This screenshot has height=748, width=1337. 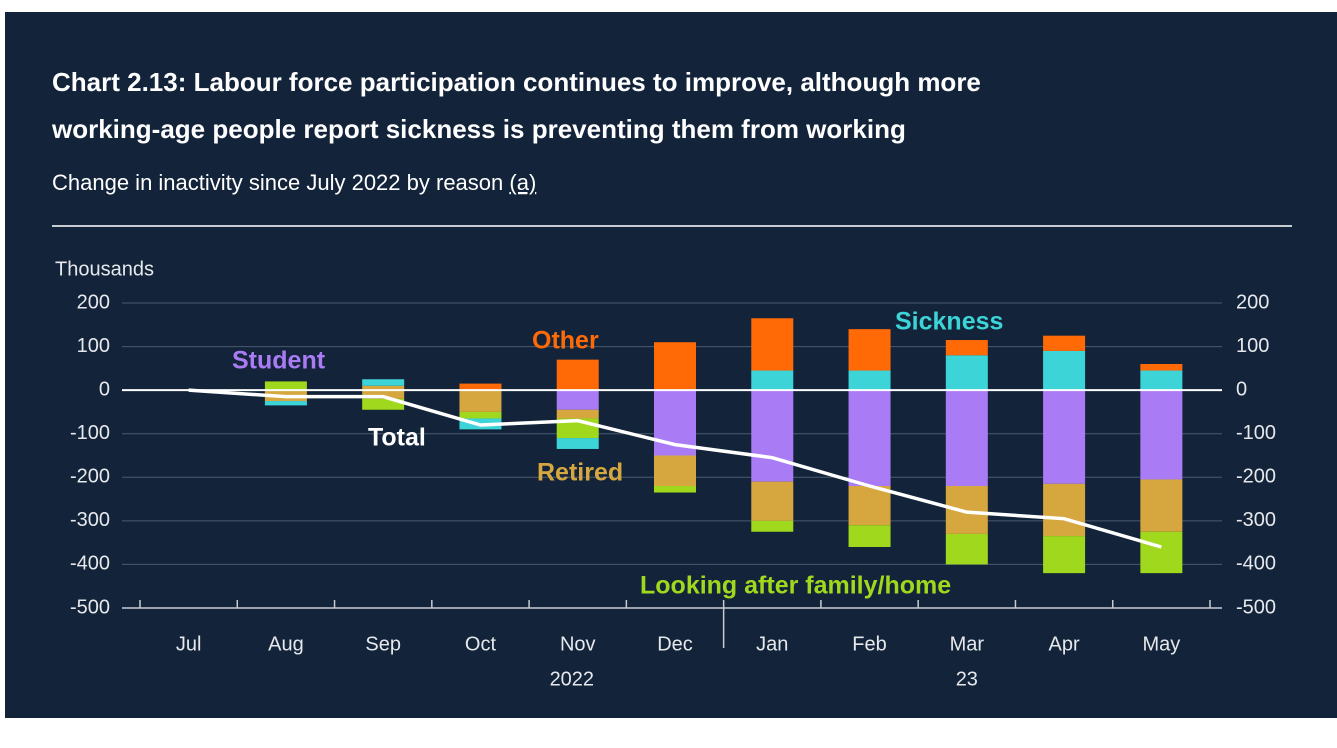 I want to click on y-axis-label: Thousands, so click(x=104, y=269).